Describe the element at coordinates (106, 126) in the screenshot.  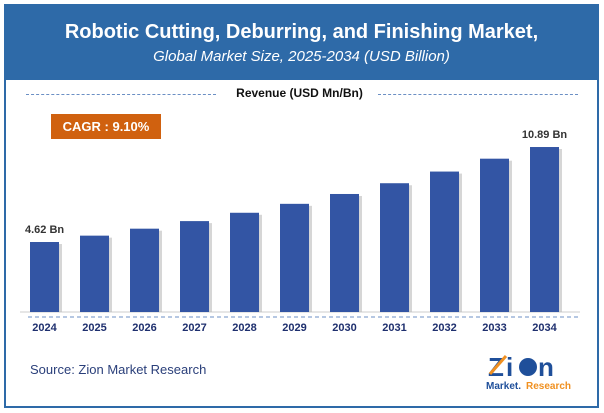
I see `cagr-badge: CAGR : 9.10%` at that location.